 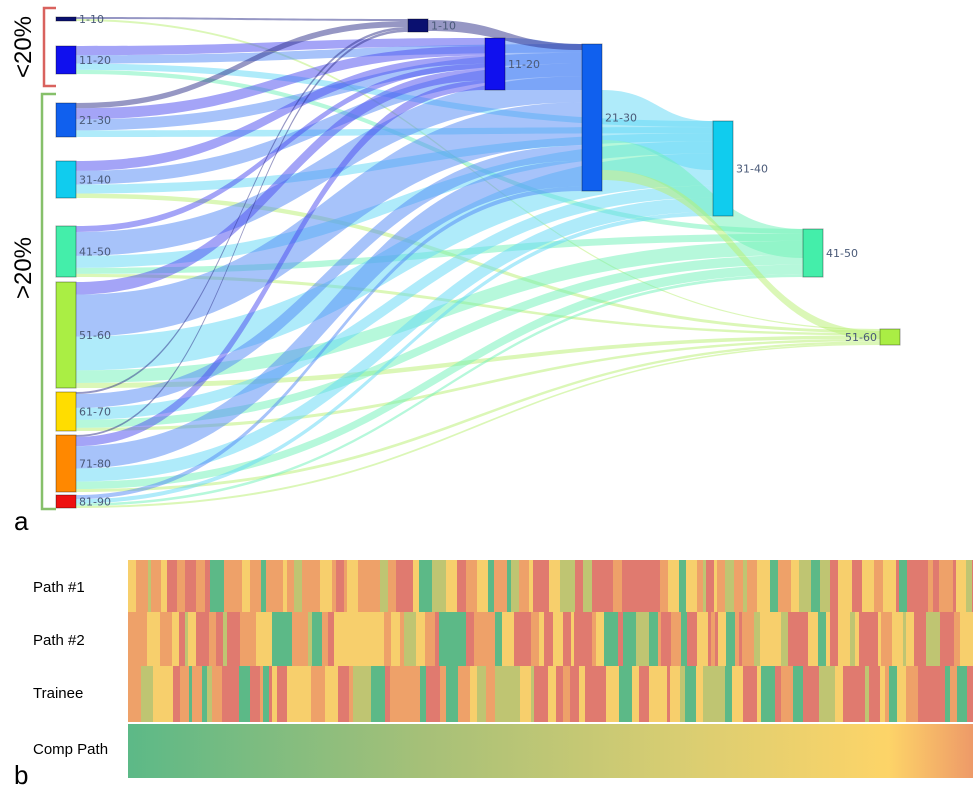 I want to click on row-label-trainee: Trainee, so click(x=58, y=693).